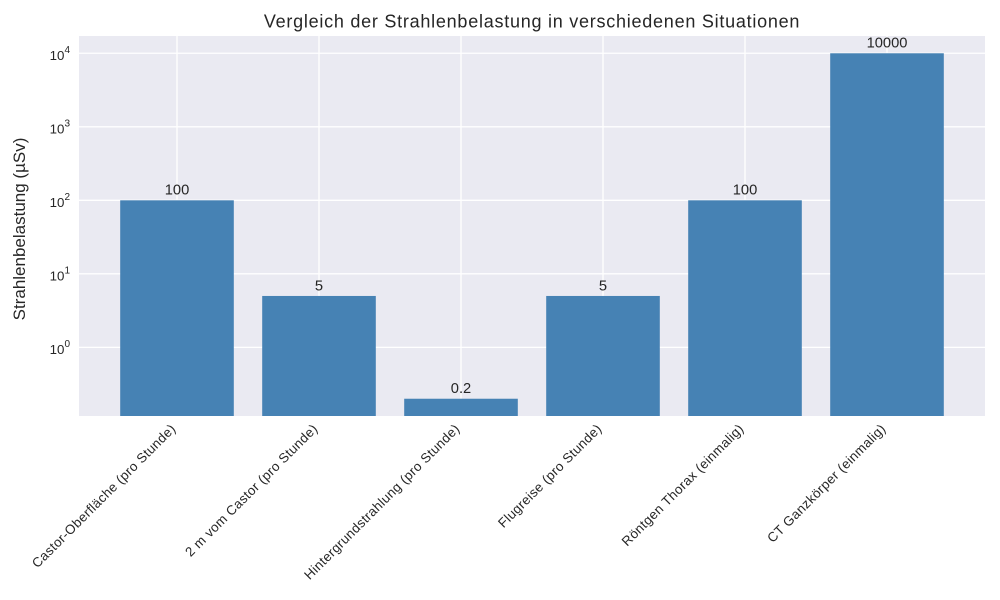 The width and height of the screenshot is (1000, 600). What do you see at coordinates (60, 201) in the screenshot?
I see `svg-text: 10²` at bounding box center [60, 201].